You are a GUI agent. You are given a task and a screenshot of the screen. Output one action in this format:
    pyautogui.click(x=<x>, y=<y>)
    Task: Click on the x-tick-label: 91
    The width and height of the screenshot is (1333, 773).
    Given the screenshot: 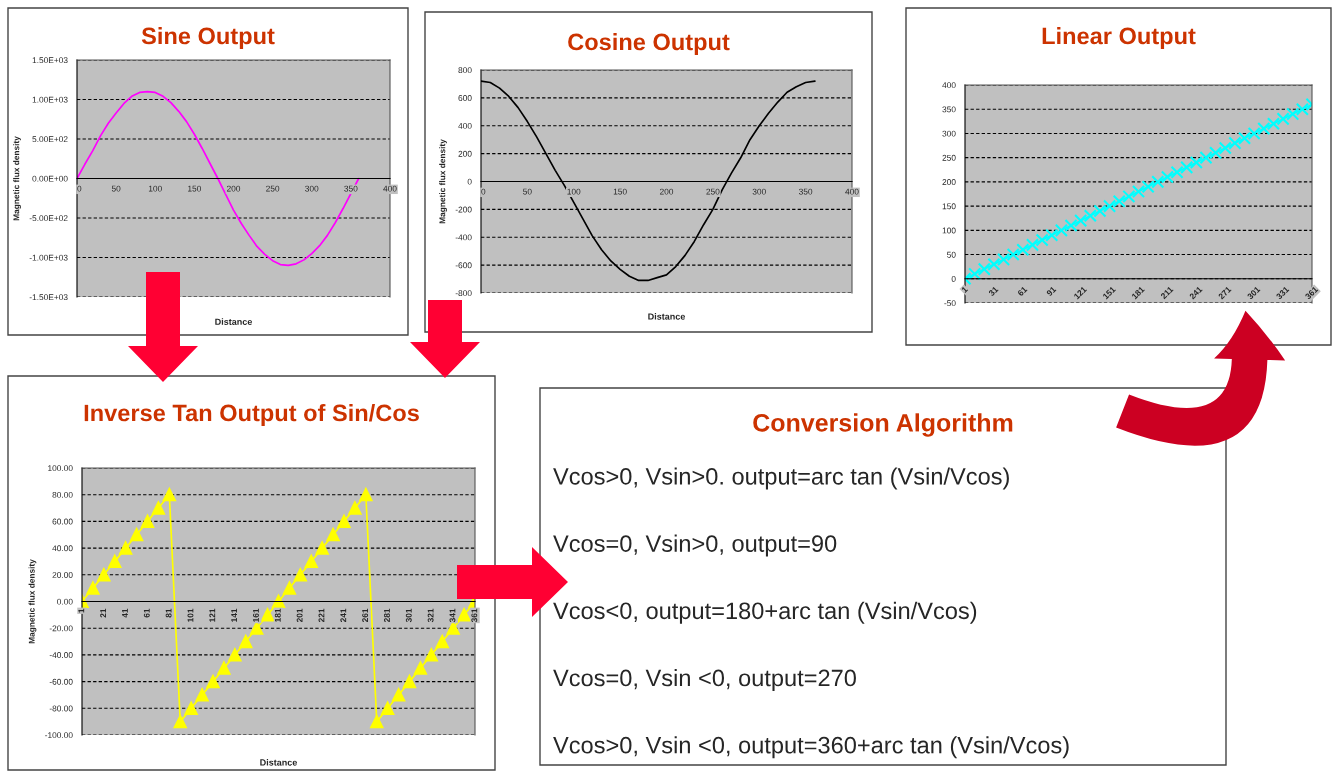 What is the action you would take?
    pyautogui.click(x=1051, y=291)
    